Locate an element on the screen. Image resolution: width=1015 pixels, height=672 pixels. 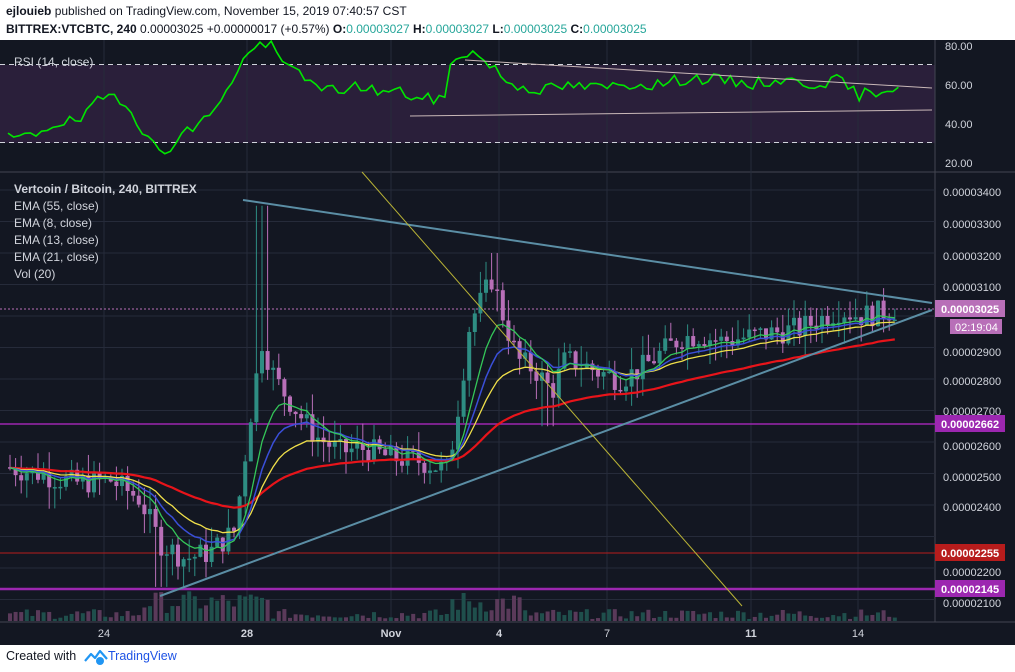
price-tick: 0.00003200 is located at coordinates (972, 257).